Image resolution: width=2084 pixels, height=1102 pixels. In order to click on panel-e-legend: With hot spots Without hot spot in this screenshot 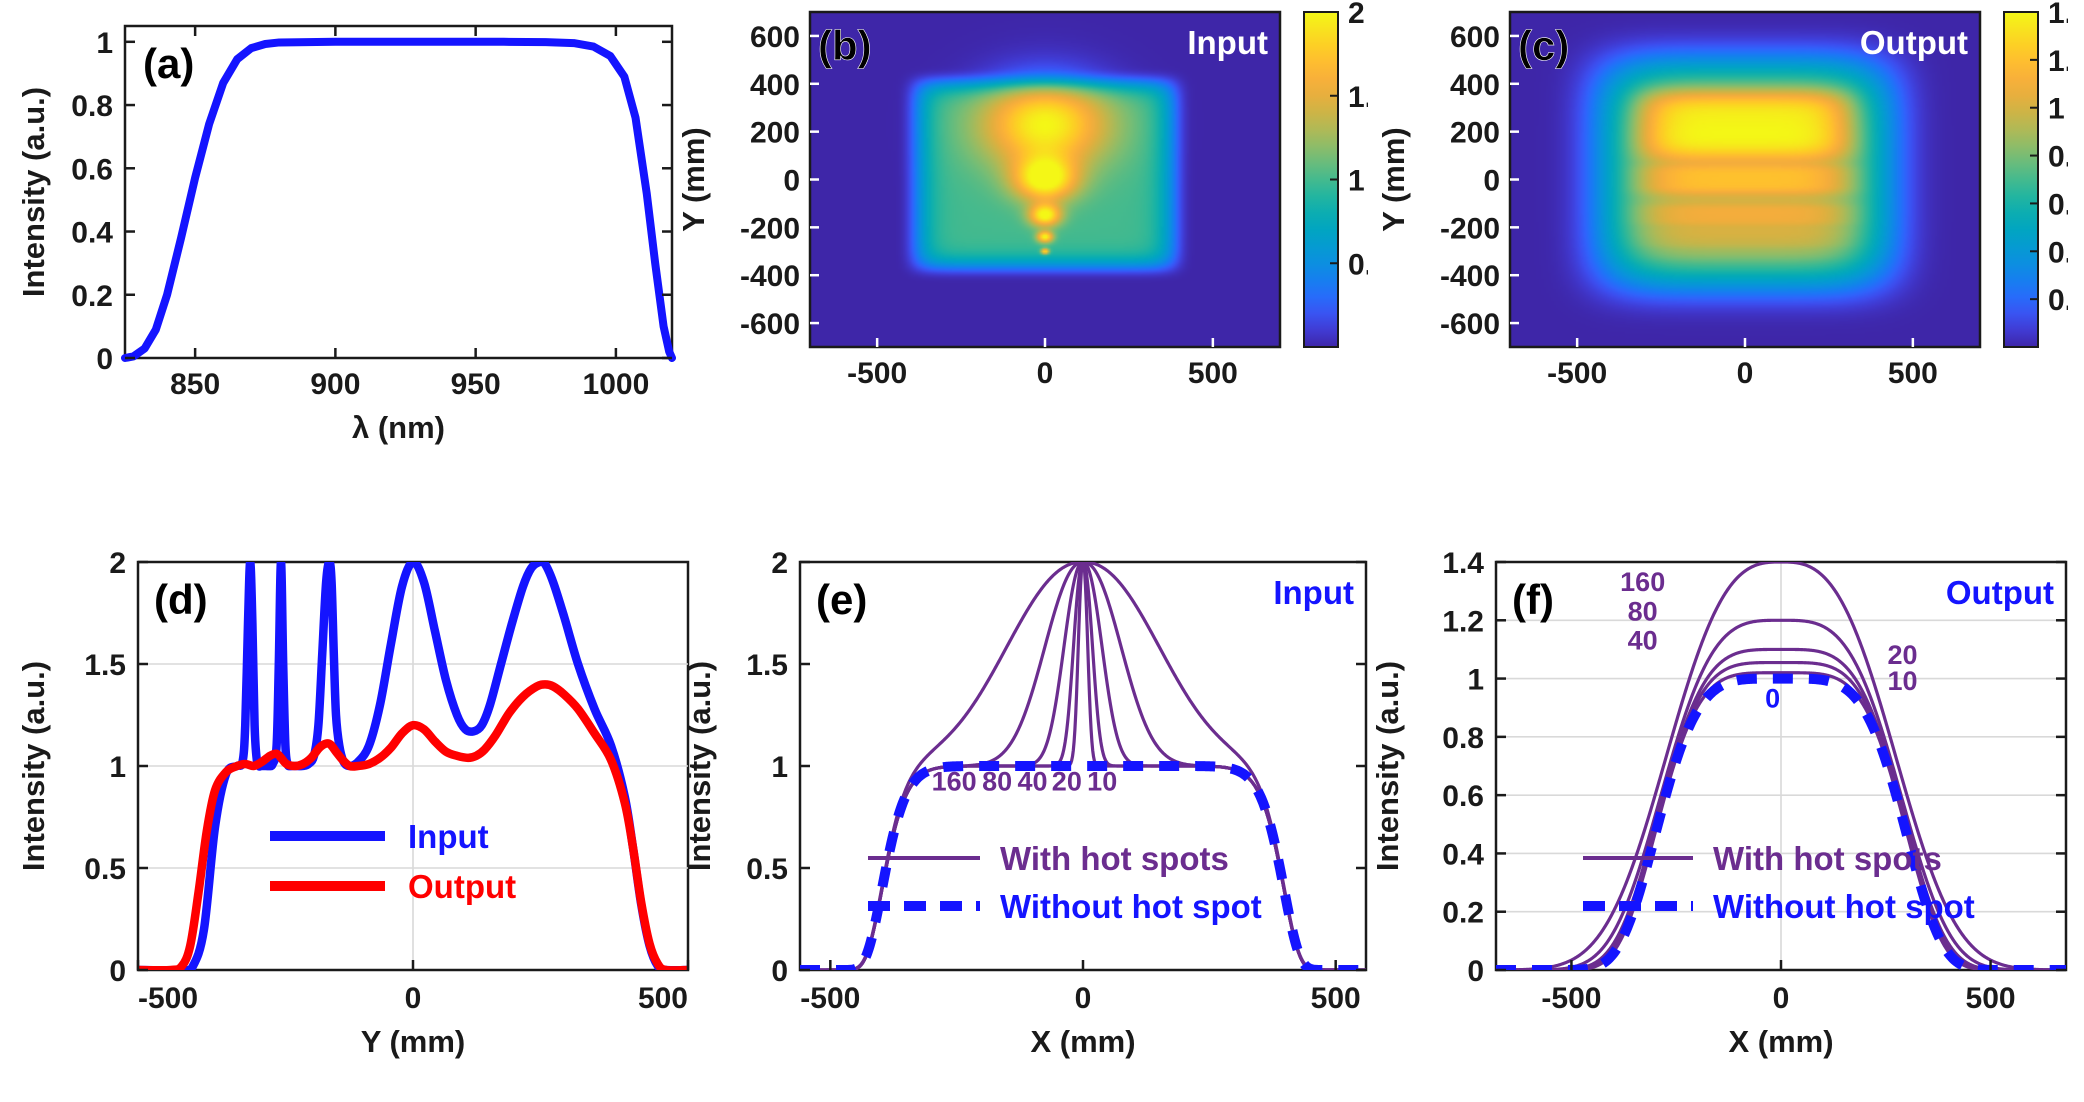, I will do `click(1065, 882)`.